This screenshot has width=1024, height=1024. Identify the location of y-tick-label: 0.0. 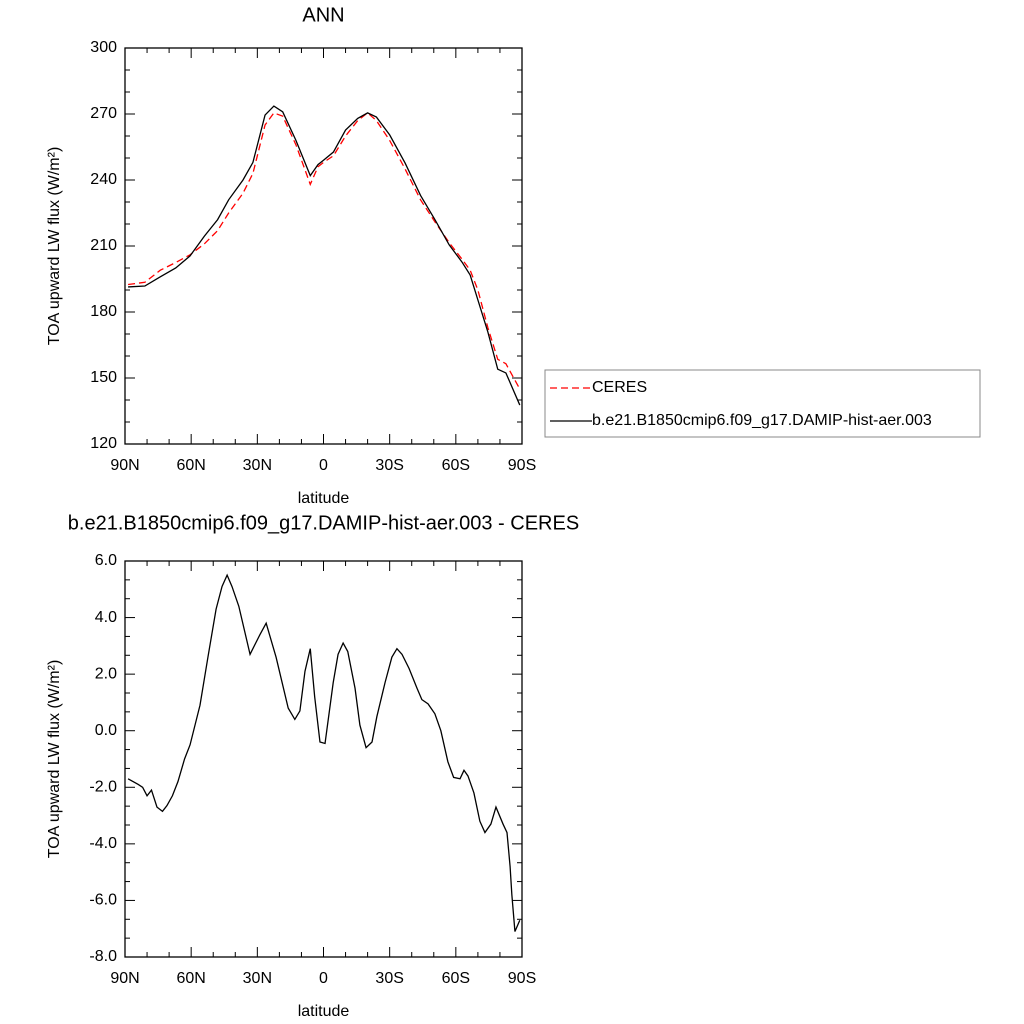
(106, 730).